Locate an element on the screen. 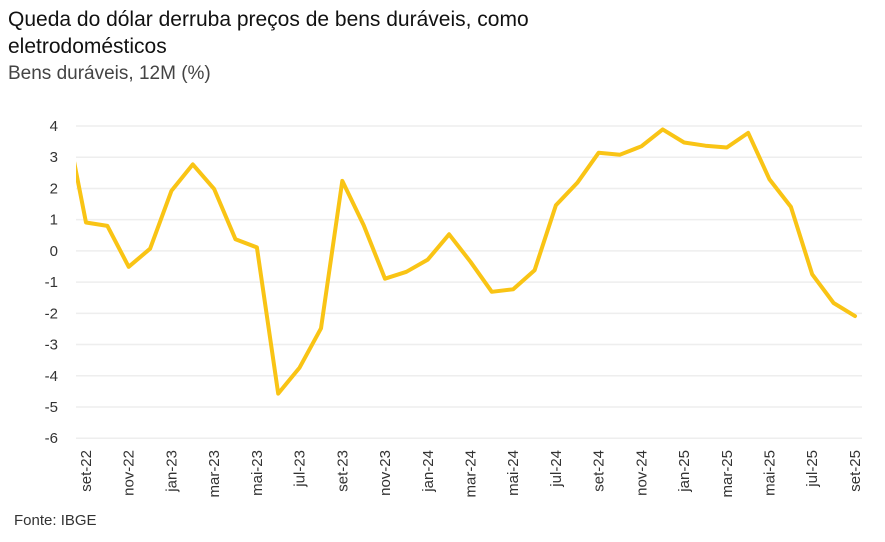  x-tick-label: set-24 is located at coordinates (599, 471).